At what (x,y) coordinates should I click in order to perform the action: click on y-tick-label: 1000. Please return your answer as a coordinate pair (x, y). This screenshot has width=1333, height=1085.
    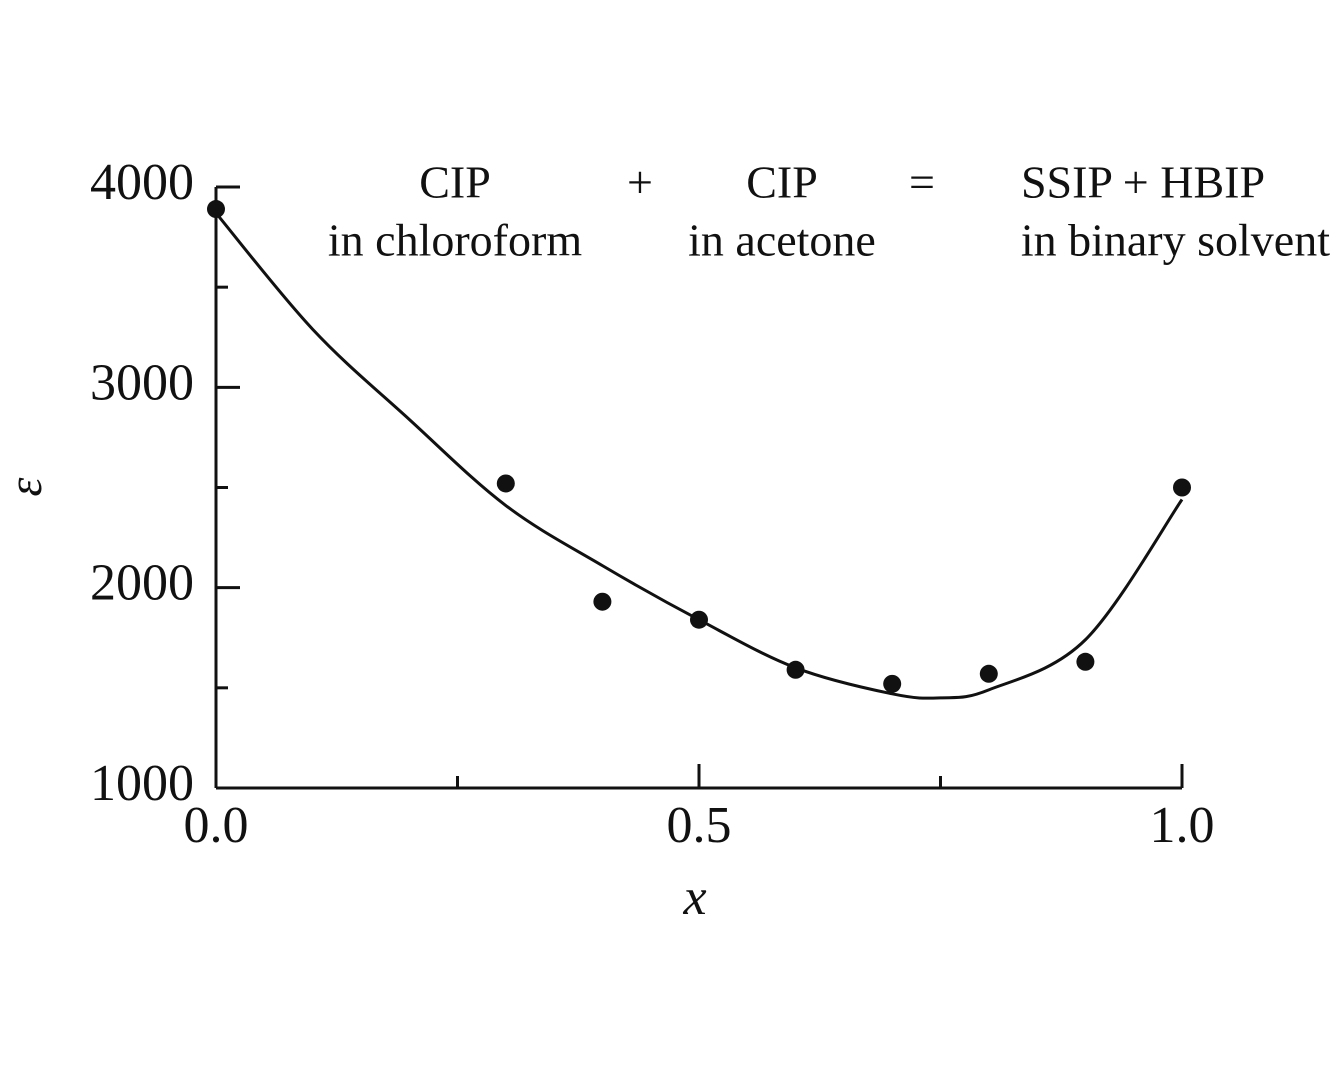
    Looking at the image, I should click on (142, 783).